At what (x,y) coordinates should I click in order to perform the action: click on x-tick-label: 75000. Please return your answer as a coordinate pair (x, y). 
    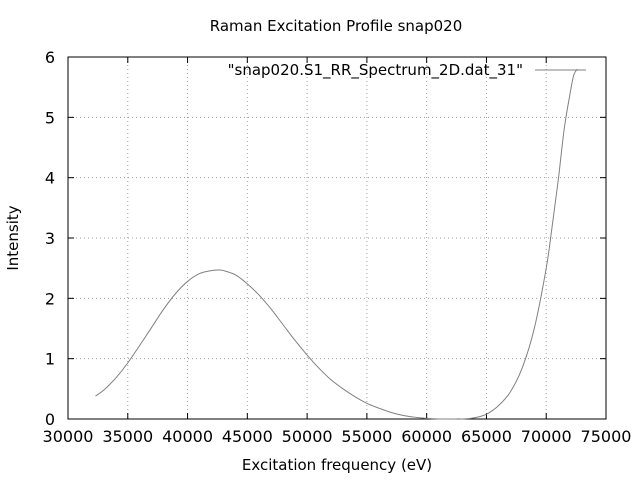
    Looking at the image, I should click on (606, 436).